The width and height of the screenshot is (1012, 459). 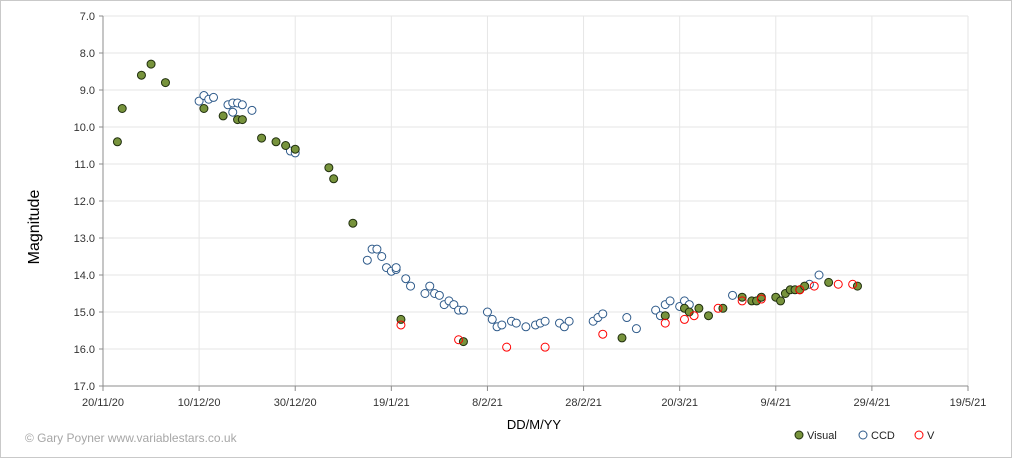 What do you see at coordinates (883, 436) in the screenshot?
I see `legend-label-ccd: CCD` at bounding box center [883, 436].